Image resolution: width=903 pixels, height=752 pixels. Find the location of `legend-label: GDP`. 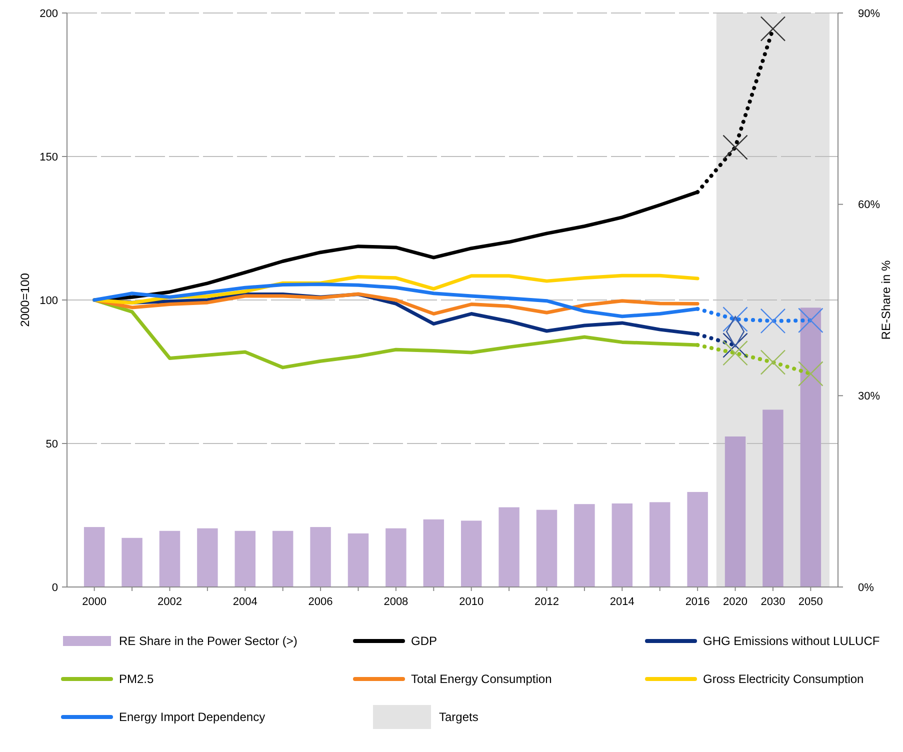

legend-label: GDP is located at coordinates (424, 641).